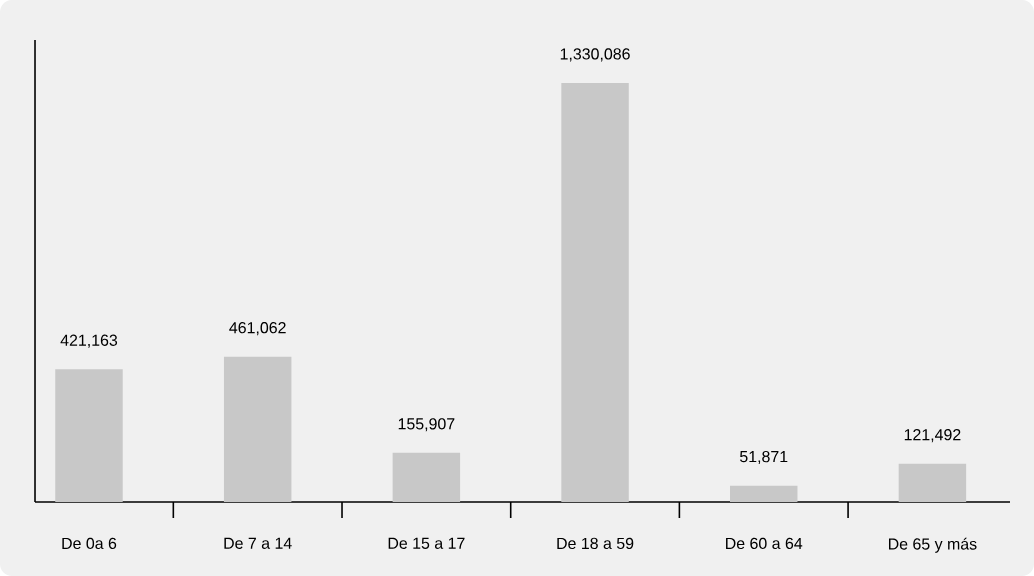 Image resolution: width=1034 pixels, height=576 pixels. Describe the element at coordinates (763, 457) in the screenshot. I see `data-label: 51,871` at that location.